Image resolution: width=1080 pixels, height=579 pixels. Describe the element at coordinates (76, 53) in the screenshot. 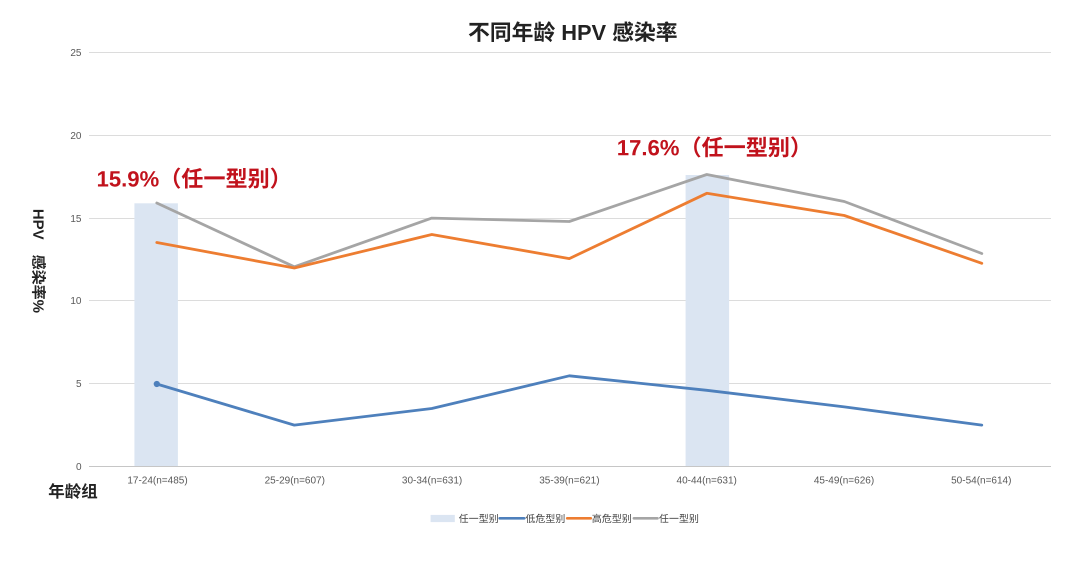

I see `svg-text: 25` at that location.